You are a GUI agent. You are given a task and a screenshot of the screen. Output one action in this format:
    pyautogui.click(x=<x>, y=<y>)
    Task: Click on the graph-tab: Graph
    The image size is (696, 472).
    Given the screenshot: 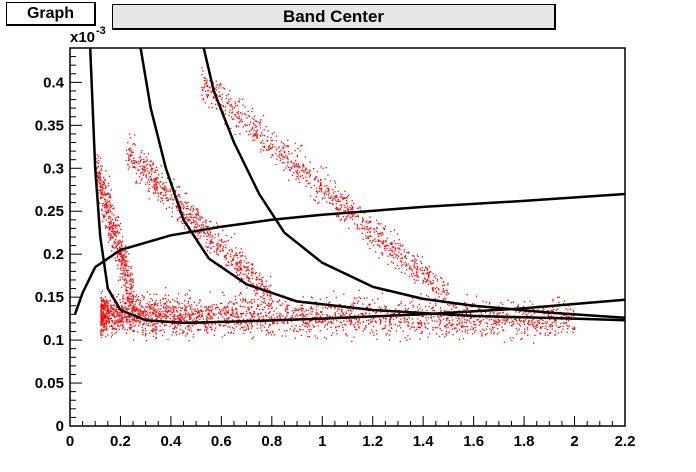 What is the action you would take?
    pyautogui.click(x=51, y=14)
    